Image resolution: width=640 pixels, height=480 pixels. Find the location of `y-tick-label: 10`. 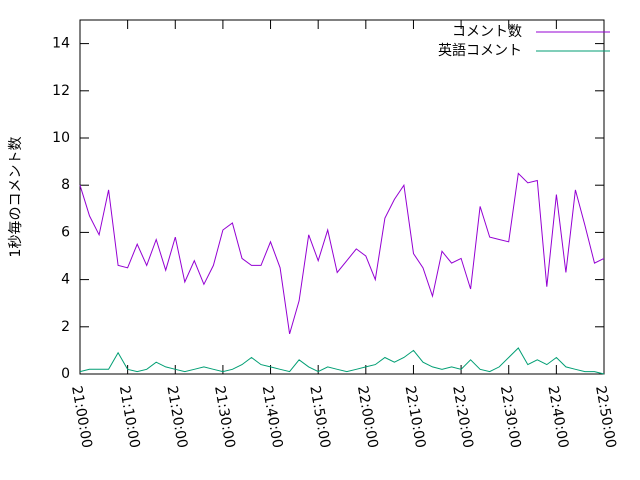

y-tick-label: 10 is located at coordinates (61, 138).